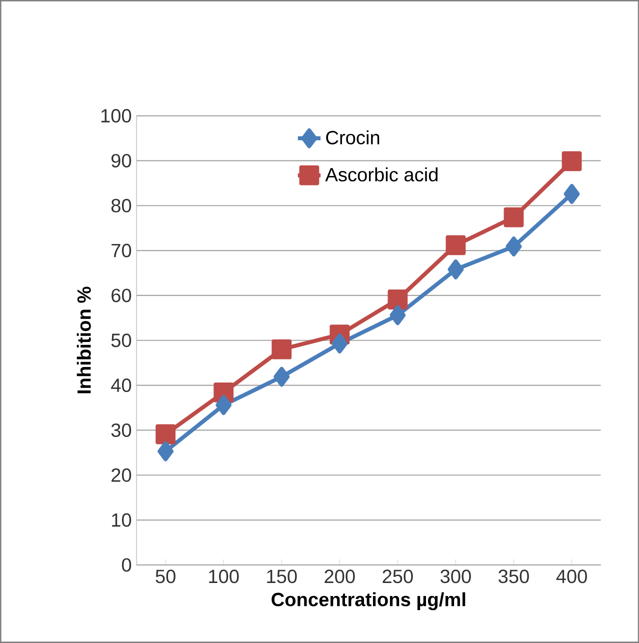 Image resolution: width=639 pixels, height=643 pixels. I want to click on x-axis-title: Concentrations µg/ml, so click(369, 601).